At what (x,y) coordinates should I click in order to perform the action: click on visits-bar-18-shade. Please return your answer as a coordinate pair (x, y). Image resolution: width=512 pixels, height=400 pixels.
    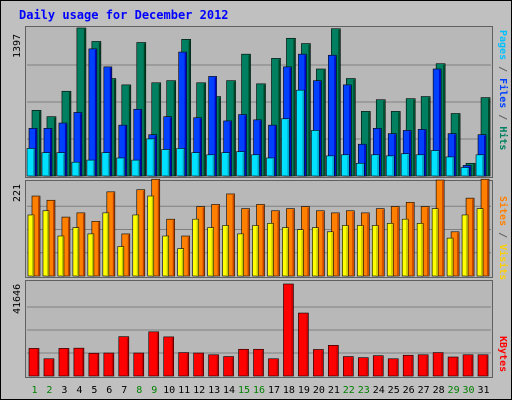
    Looking at the image, I should click on (287, 252).